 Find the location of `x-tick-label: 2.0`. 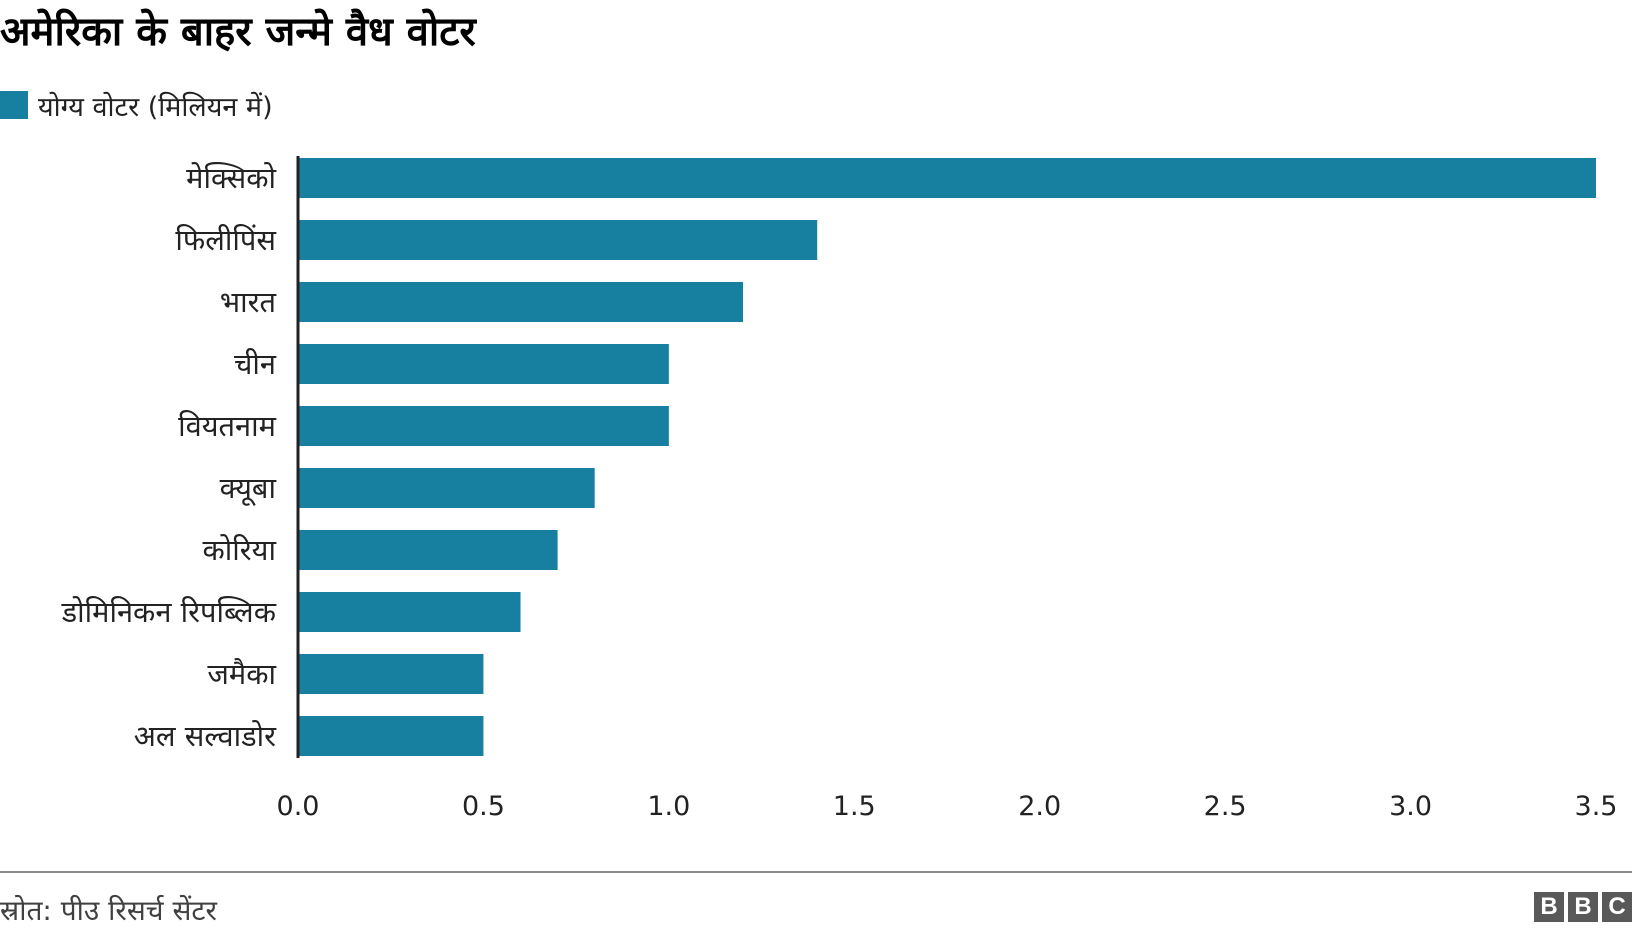

x-tick-label: 2.0 is located at coordinates (1039, 806).